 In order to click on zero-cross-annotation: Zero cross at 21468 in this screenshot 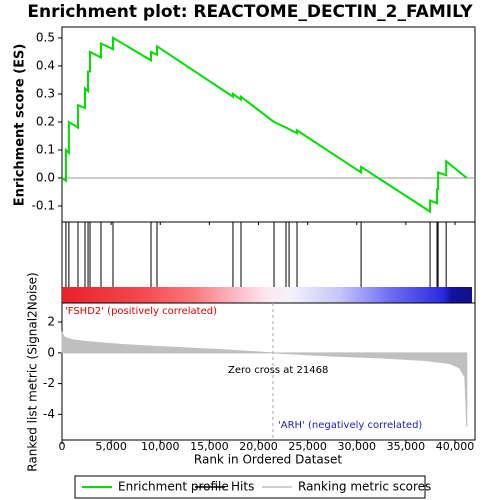, I will do `click(278, 370)`.